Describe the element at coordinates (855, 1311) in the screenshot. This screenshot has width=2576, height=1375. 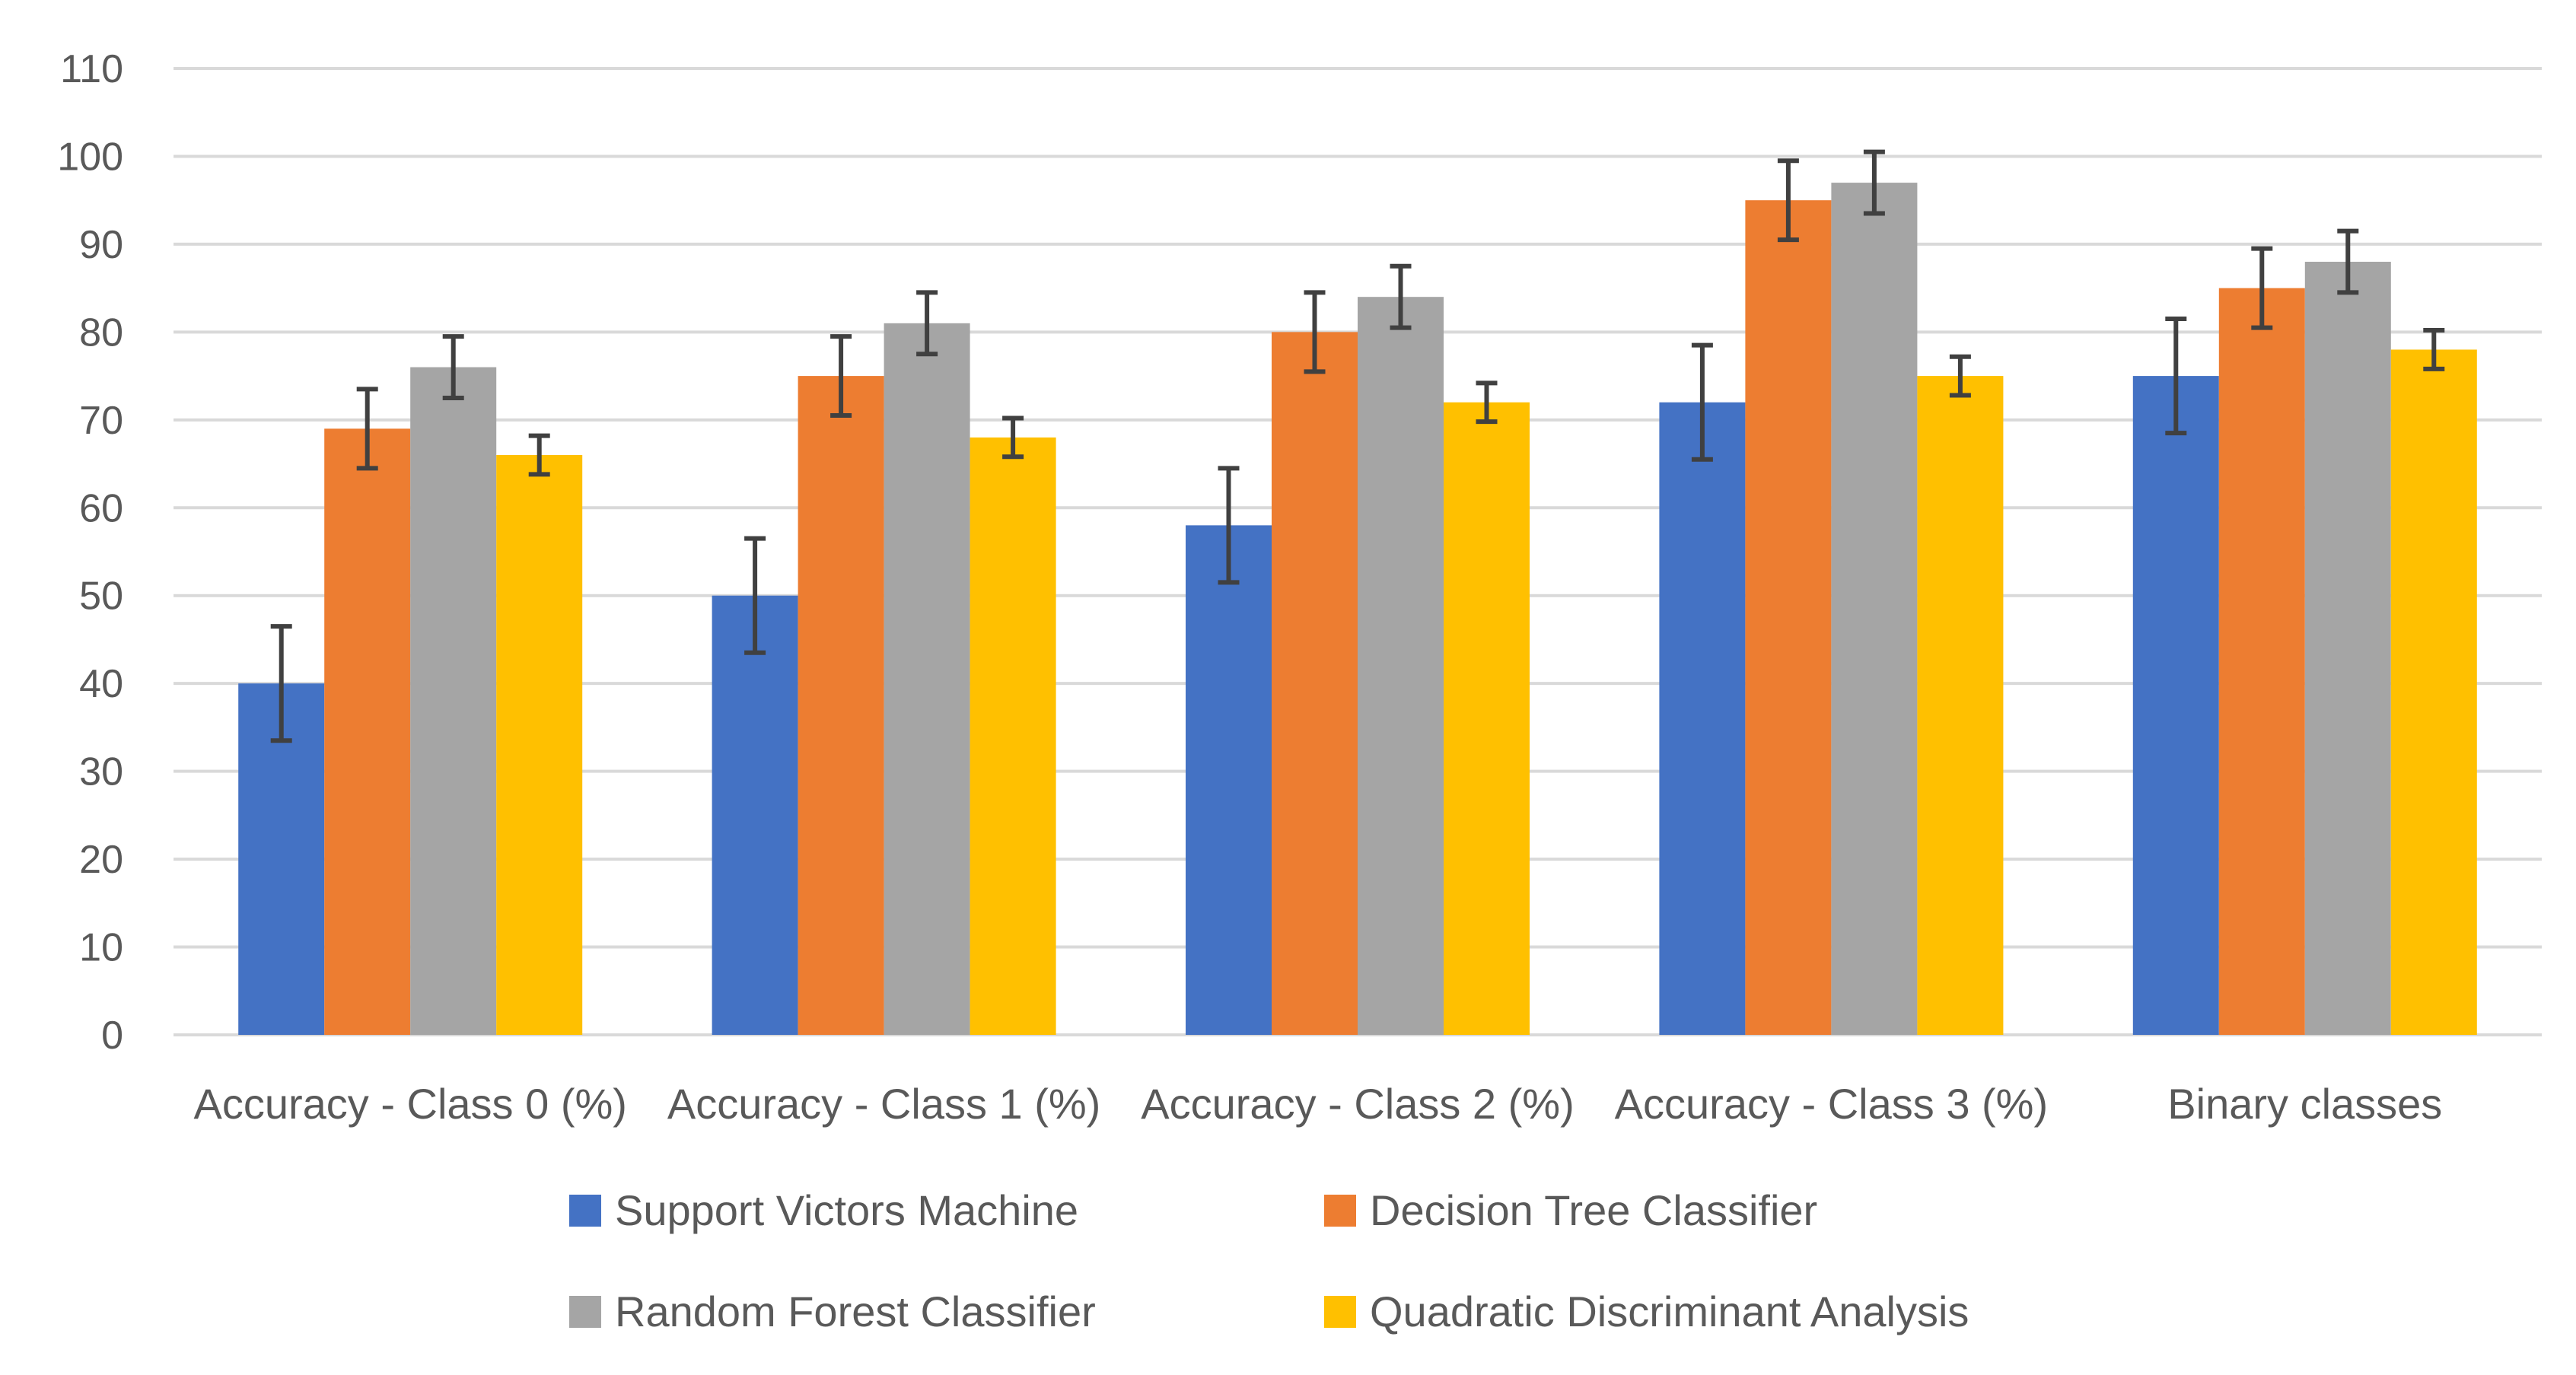
I see `legend-label: Random Forest Classifier` at that location.